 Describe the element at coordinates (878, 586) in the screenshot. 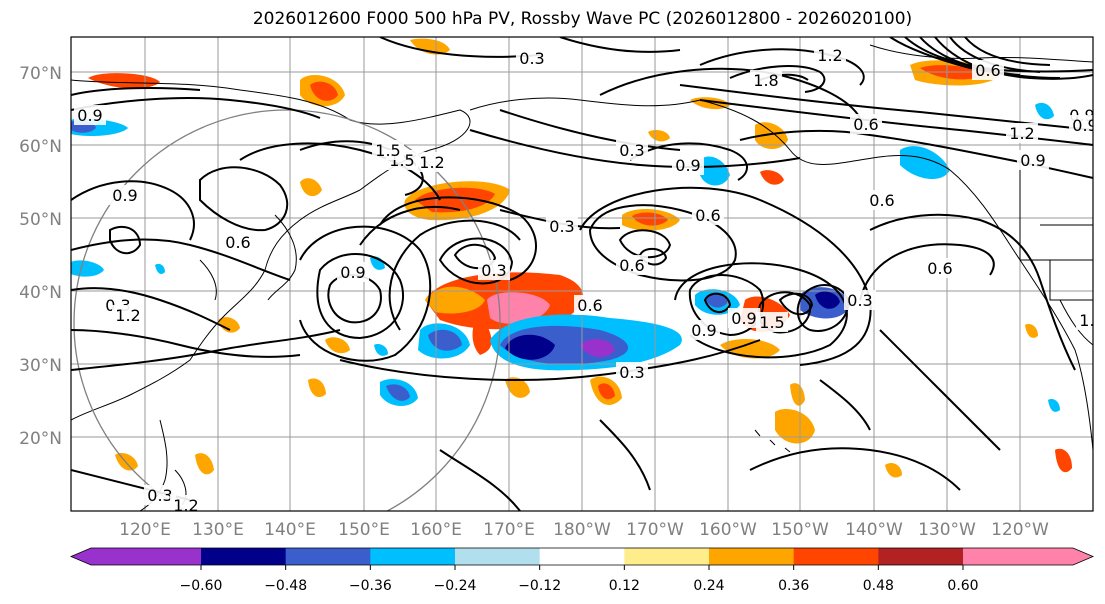

I see `colorbar-tick-label: 0.48` at that location.